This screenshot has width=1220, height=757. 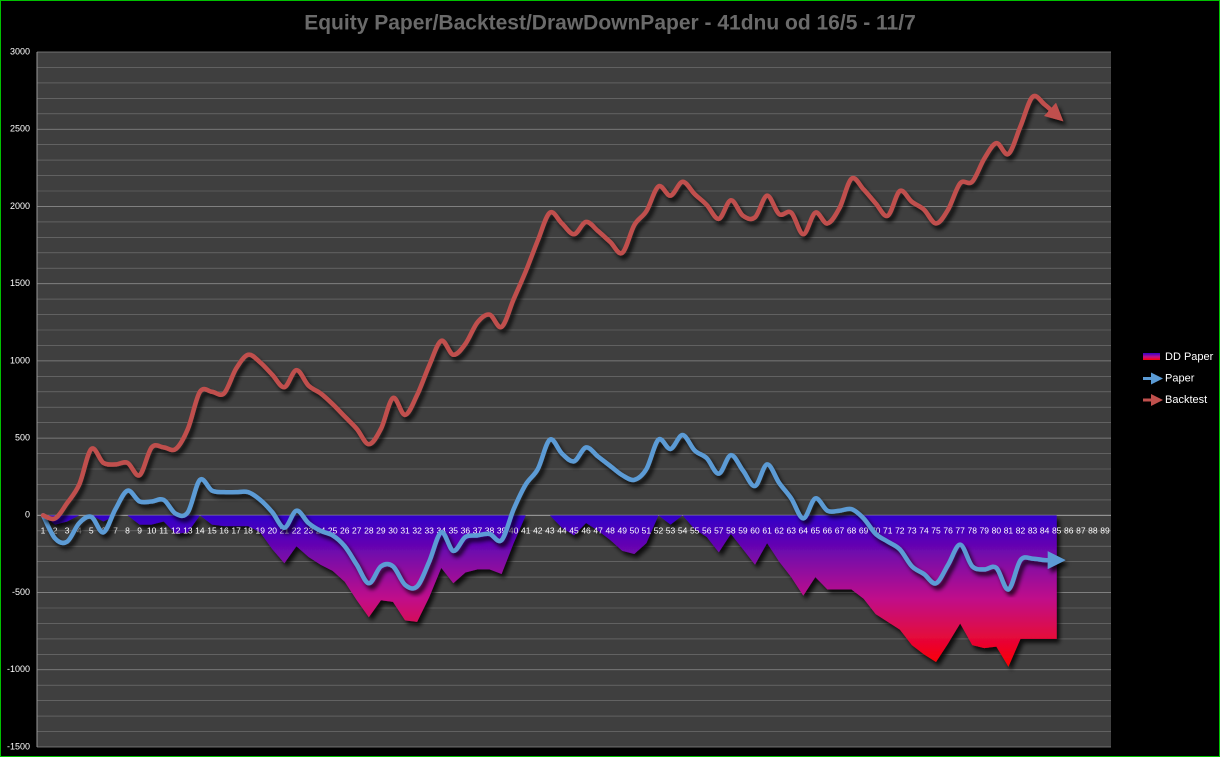 What do you see at coordinates (18, 669) in the screenshot?
I see `y-tick-label: -1000` at bounding box center [18, 669].